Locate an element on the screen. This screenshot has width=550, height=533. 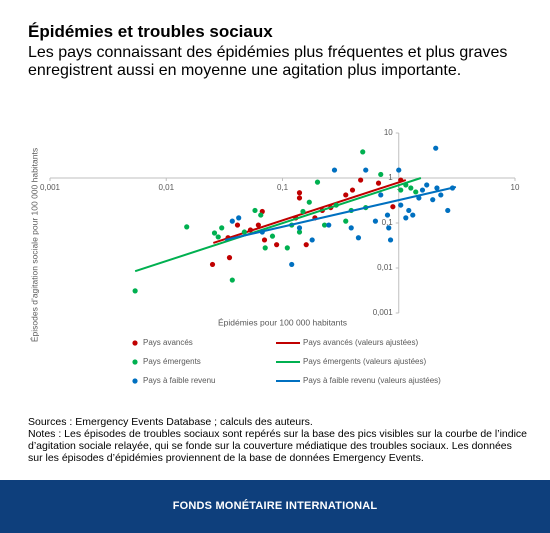
y-tick-label: 1 is located at coordinates (390, 177).